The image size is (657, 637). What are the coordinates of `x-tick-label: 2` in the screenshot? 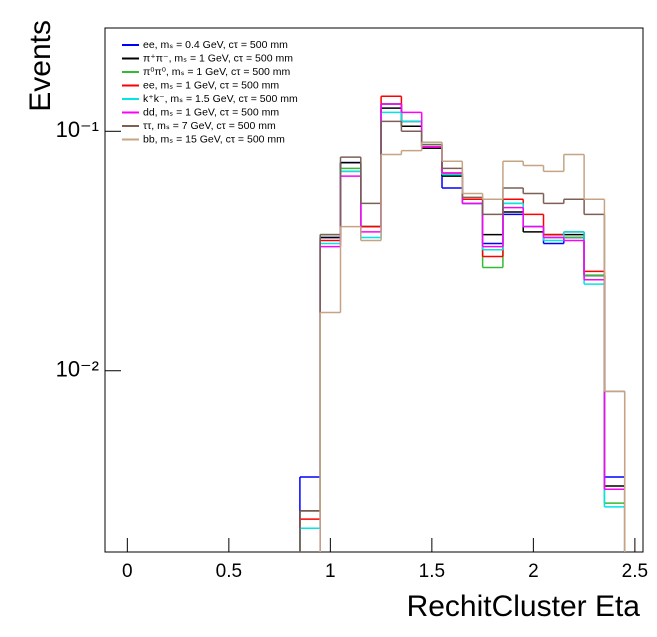 It's located at (533, 571).